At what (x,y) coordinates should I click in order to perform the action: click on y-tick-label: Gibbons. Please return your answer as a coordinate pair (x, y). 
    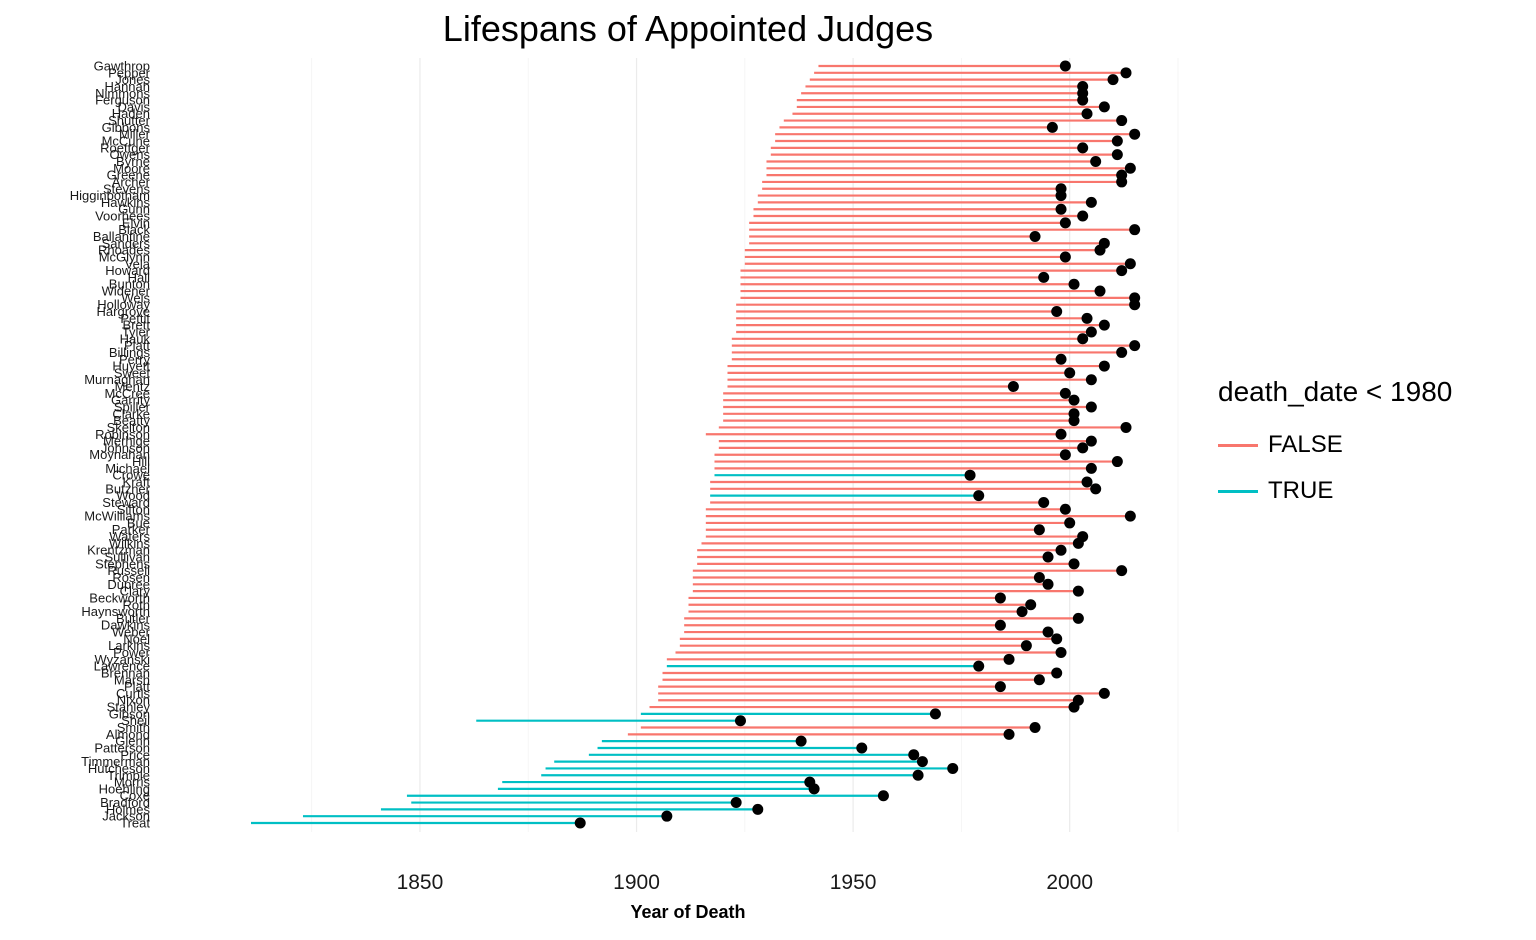
    Looking at the image, I should click on (126, 127).